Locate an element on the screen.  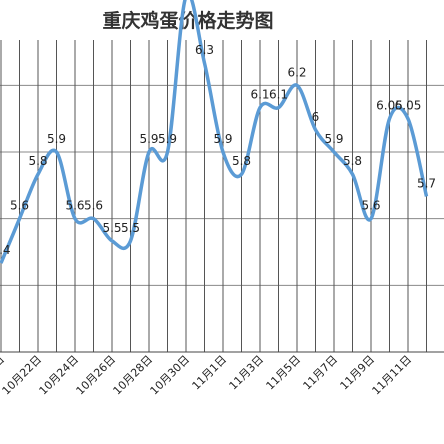
x-tick-label: 10月24日 is located at coordinates (59, 375).